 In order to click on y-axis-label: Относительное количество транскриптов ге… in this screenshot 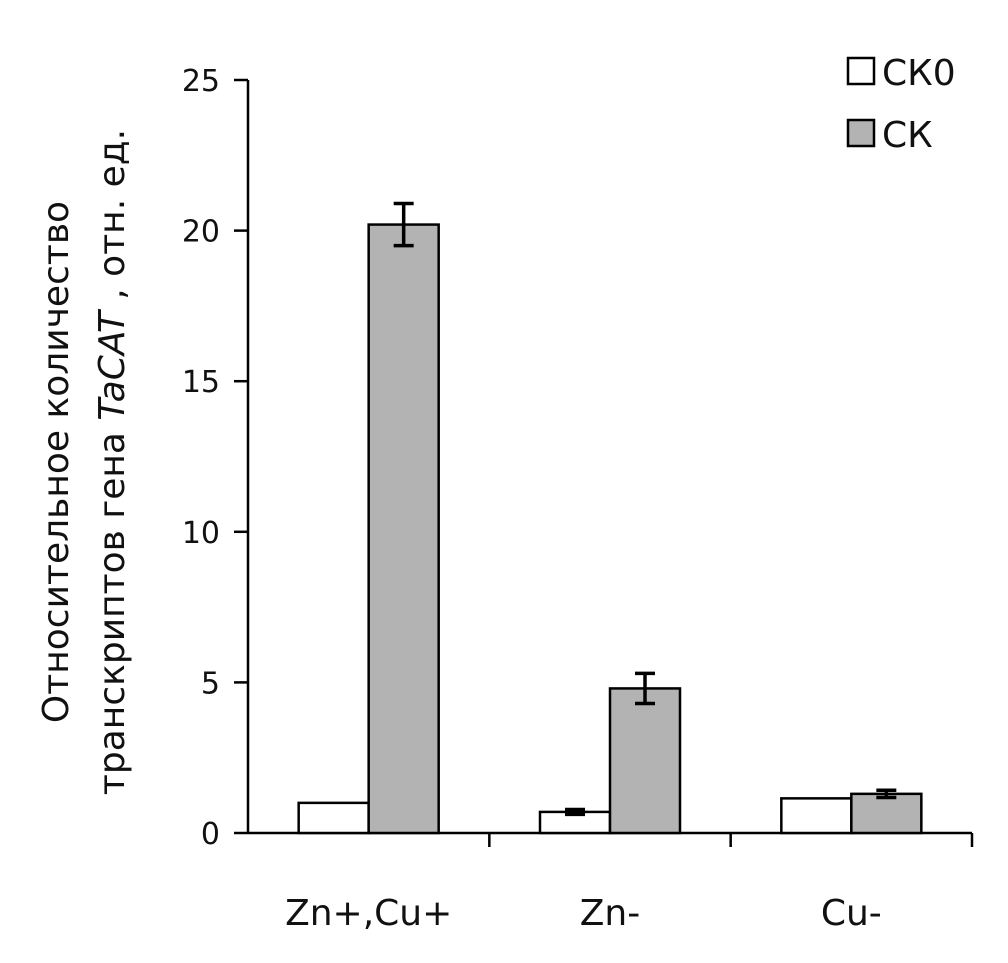, I will do `click(84, 462)`.